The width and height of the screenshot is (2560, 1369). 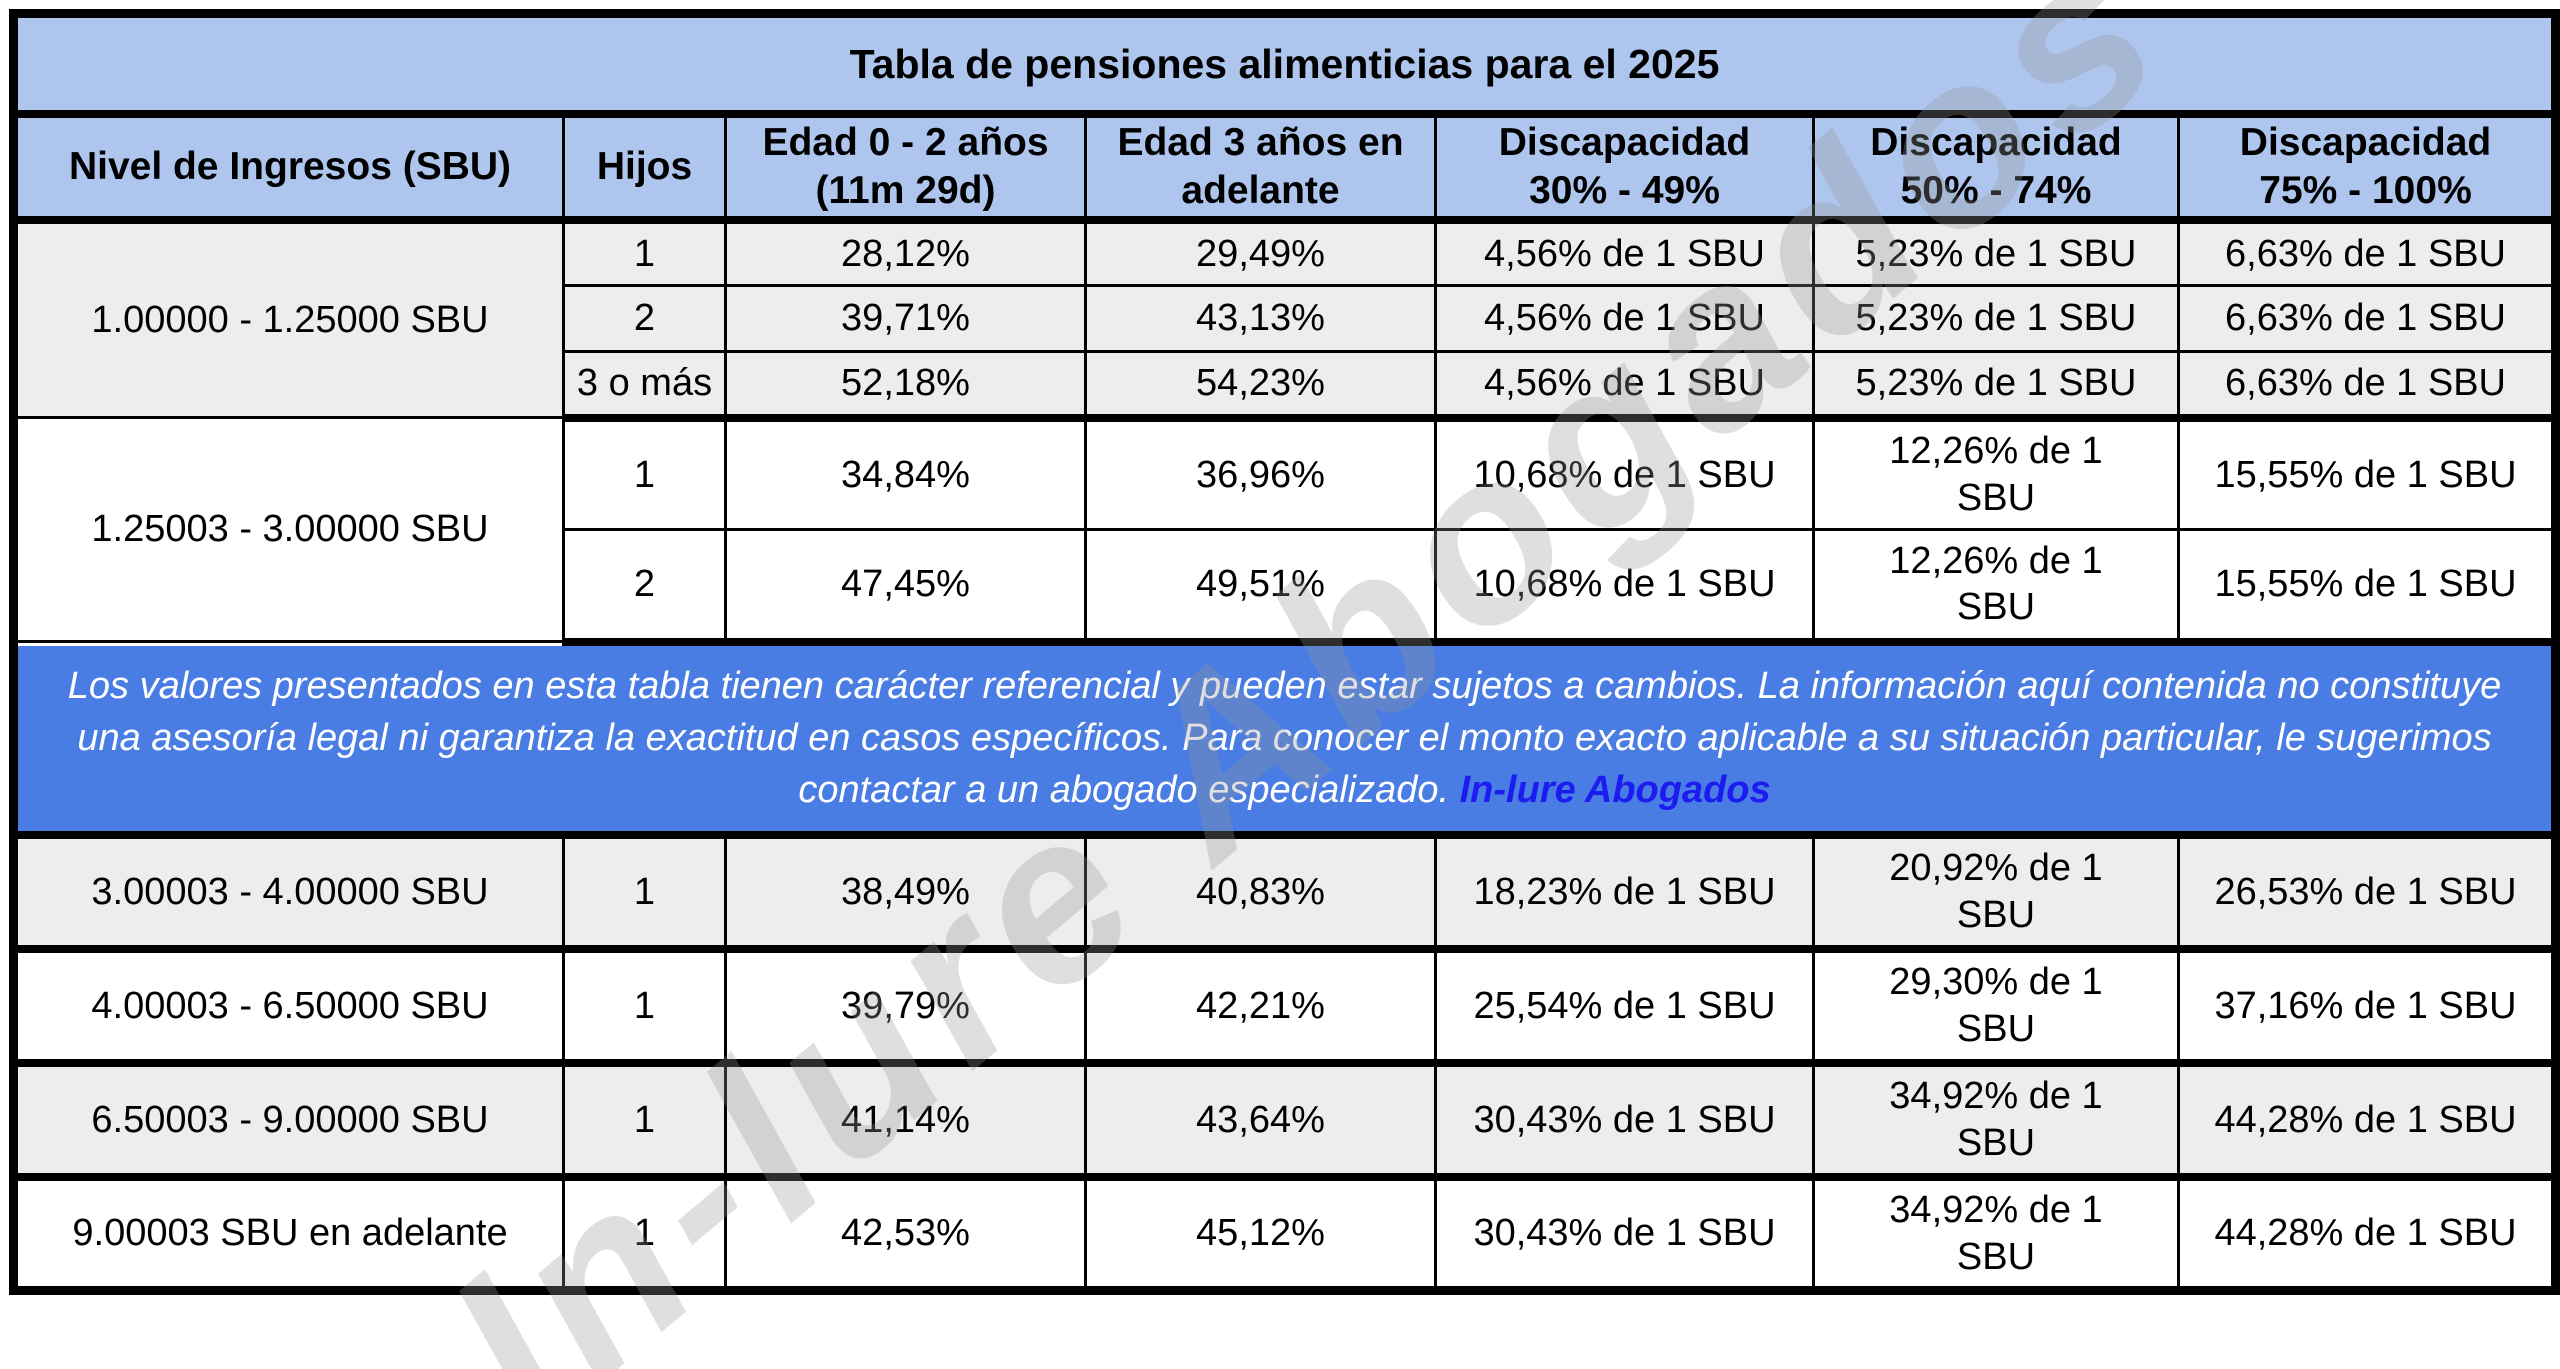 I want to click on income-level-cell: 9.00003 SBU en adelante, so click(x=288, y=1235).